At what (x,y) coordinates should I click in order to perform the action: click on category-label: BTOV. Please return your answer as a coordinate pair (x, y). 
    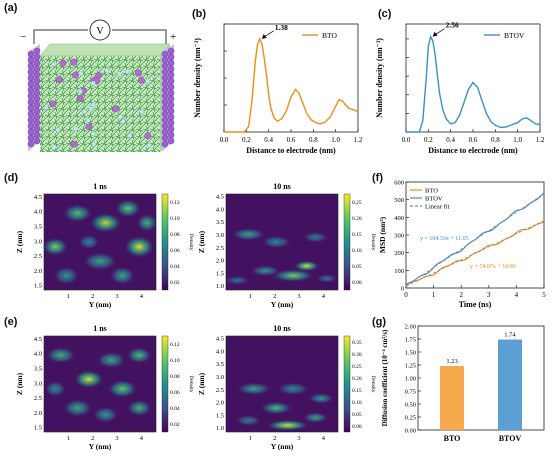
    Looking at the image, I should click on (510, 438).